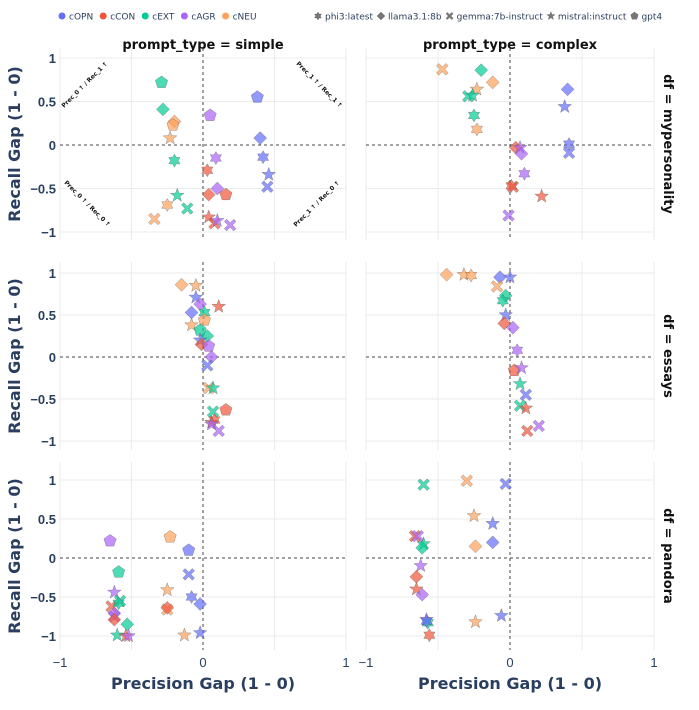 This screenshot has height=710, width=699. Describe the element at coordinates (174, 160) in the screenshot. I see `point-cEXT-hexagram` at that location.